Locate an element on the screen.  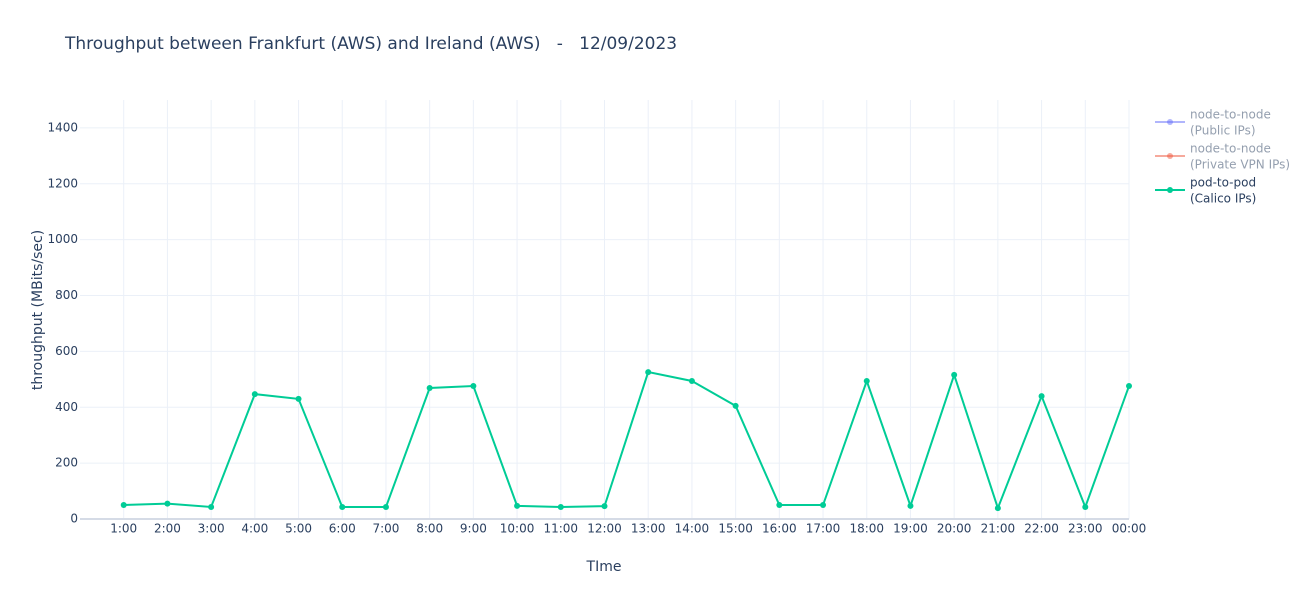
x-tick-label: 12:00 is located at coordinates (604, 529).